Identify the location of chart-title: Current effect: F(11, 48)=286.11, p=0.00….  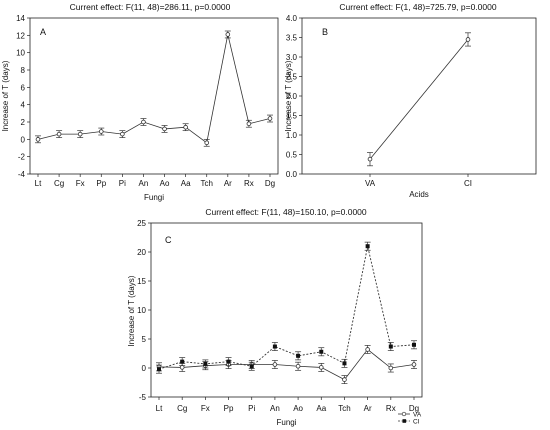
(150, 7).